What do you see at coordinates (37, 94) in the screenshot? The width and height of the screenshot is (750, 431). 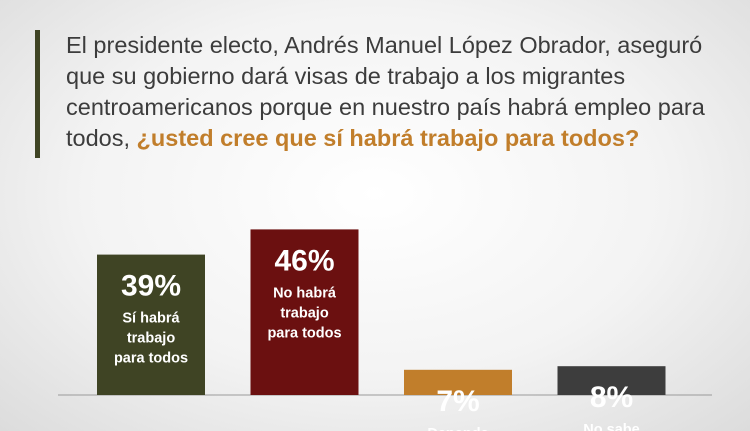 I see `accent-bar` at bounding box center [37, 94].